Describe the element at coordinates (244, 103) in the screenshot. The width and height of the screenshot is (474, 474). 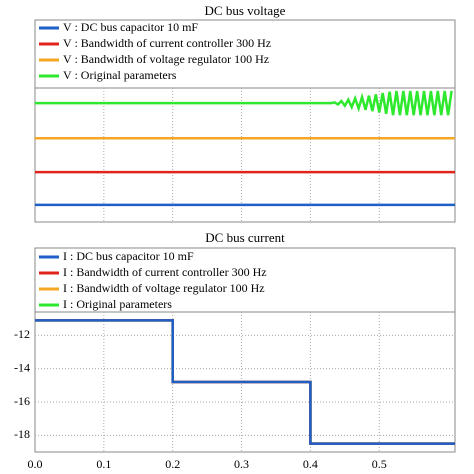
I see `series-line` at that location.